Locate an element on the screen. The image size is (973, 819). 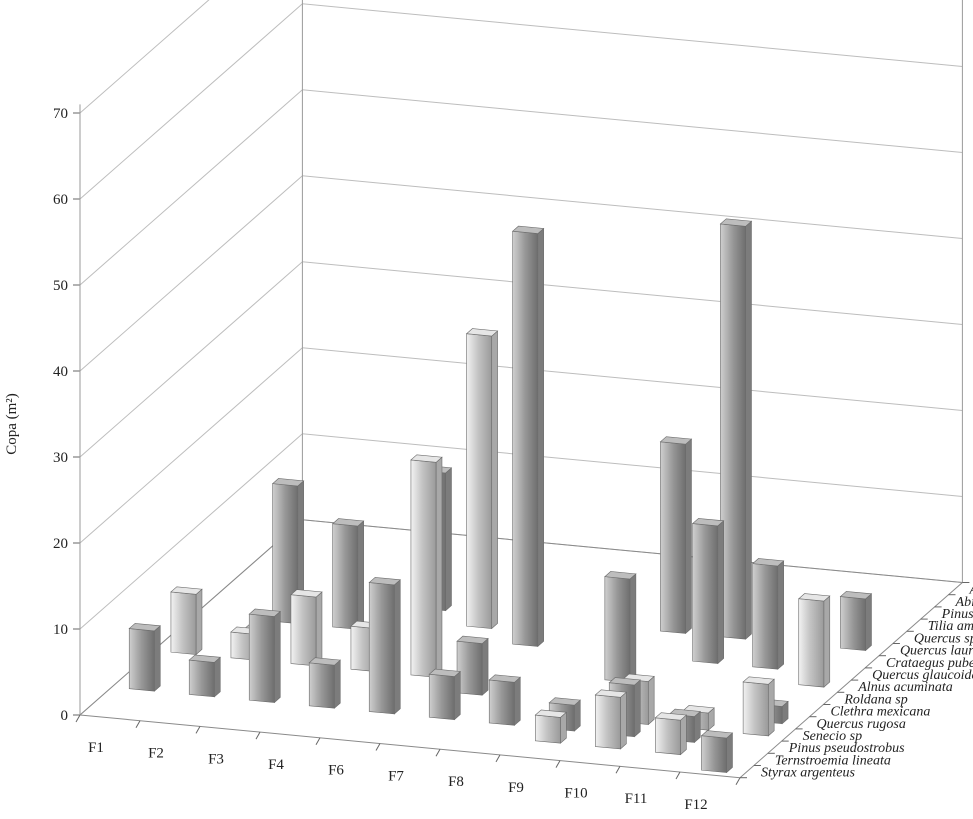
series-label: Roldana sp is located at coordinates (875, 699).